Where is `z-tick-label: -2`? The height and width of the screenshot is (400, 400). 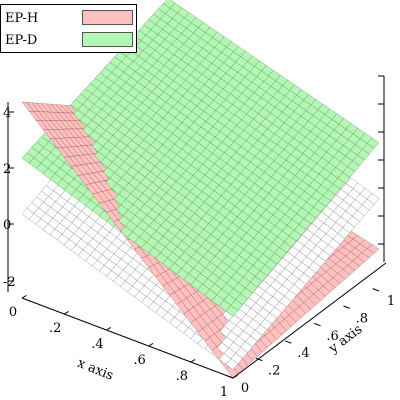 z-tick-label: -2 is located at coordinates (9, 282).